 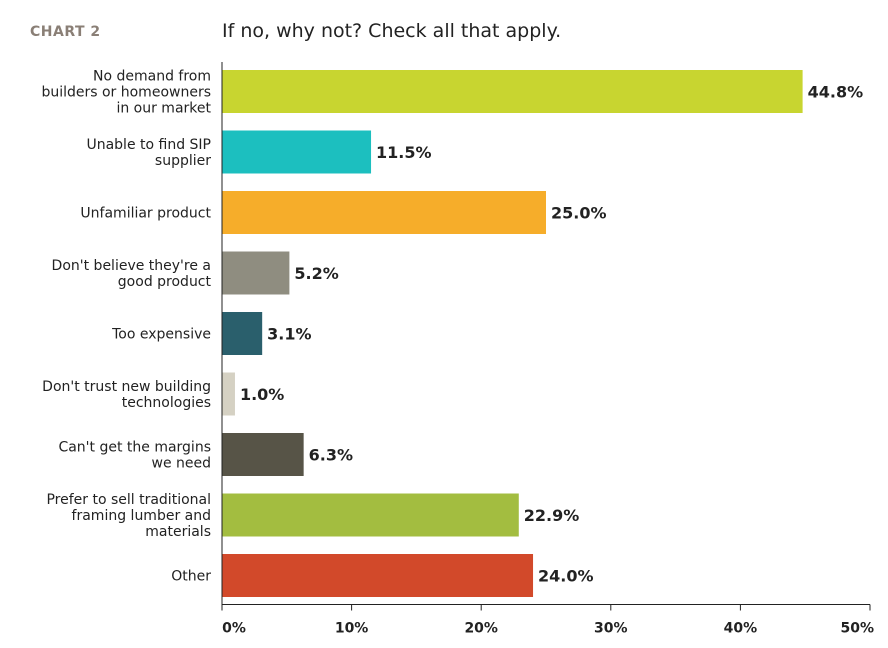 What do you see at coordinates (163, 109) in the screenshot?
I see `category-label: in our market` at bounding box center [163, 109].